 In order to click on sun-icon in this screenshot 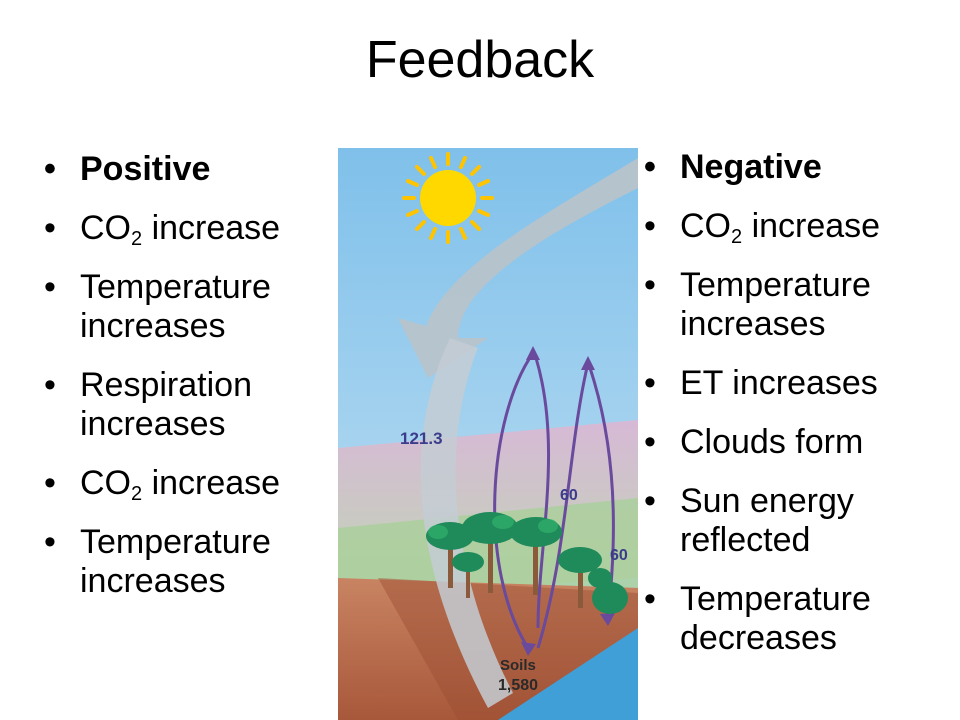, I will do `click(448, 198)`.